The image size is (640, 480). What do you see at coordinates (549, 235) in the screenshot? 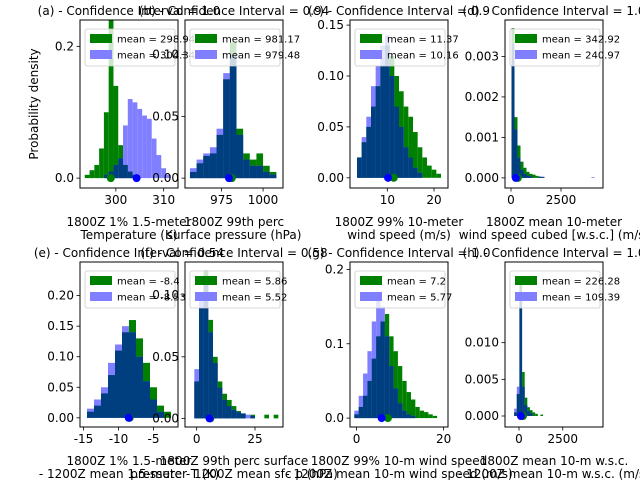
I see `x-axis-label: wind speed cubed [w.s.c.] (m/s)` at bounding box center [549, 235].